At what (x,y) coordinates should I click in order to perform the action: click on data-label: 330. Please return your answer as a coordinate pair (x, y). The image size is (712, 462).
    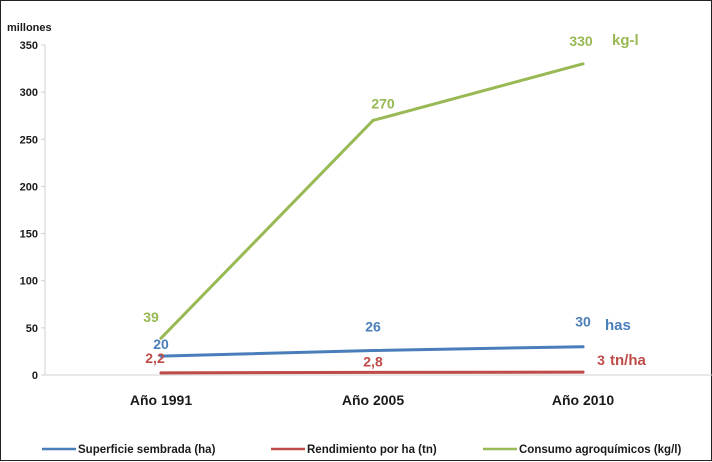
    Looking at the image, I should click on (581, 41).